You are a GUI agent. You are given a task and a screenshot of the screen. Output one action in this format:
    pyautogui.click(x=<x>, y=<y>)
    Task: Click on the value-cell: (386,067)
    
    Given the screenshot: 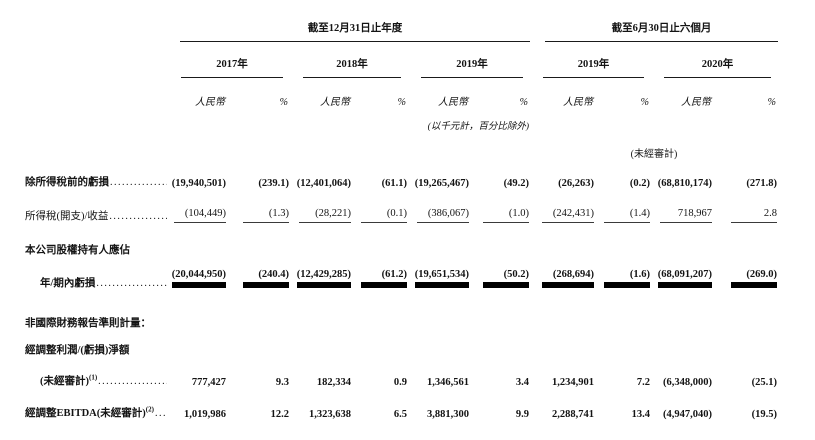 What is the action you would take?
    pyautogui.click(x=439, y=206)
    